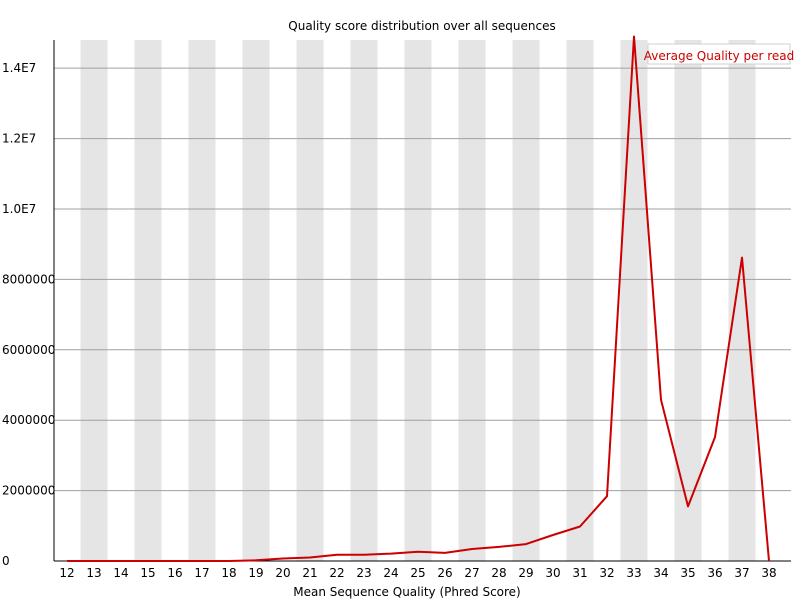  I want to click on x-tick-label: 23, so click(363, 573).